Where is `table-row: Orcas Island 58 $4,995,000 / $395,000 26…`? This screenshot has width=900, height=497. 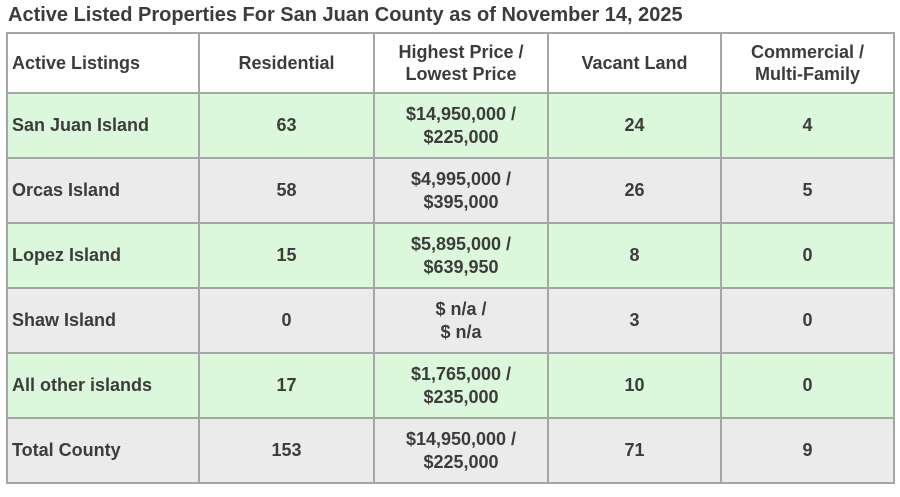 table-row: Orcas Island 58 $4,995,000 / $395,000 26… is located at coordinates (450, 190).